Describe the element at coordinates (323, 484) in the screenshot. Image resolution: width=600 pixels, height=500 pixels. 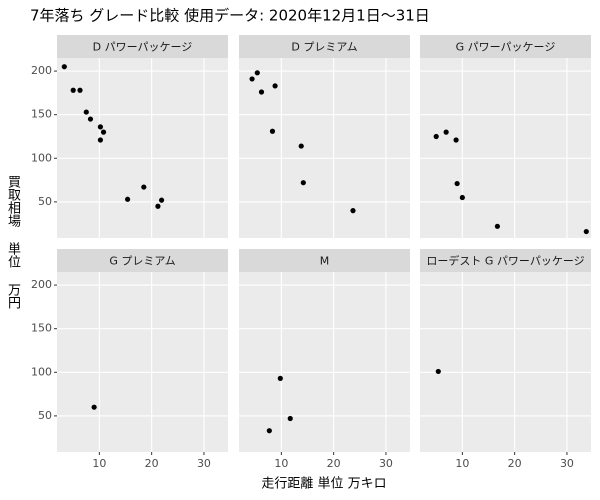
I see `x-axis-label: 走行距離 単位 万キロ` at that location.